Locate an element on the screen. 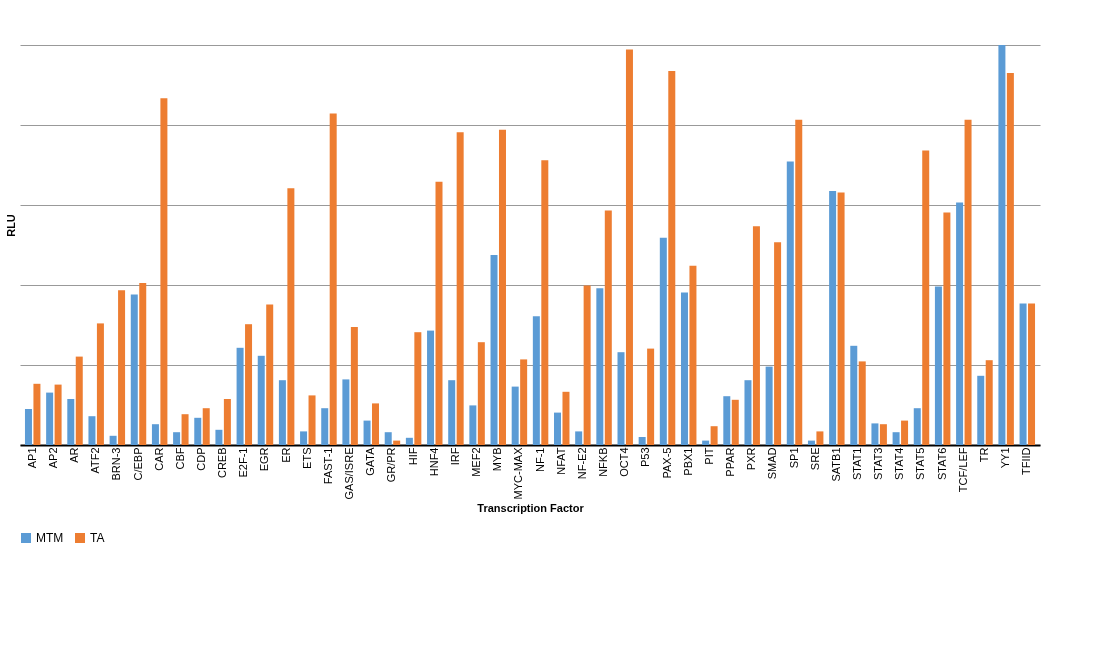  x-tick-label: NFAT is located at coordinates (560, 461).